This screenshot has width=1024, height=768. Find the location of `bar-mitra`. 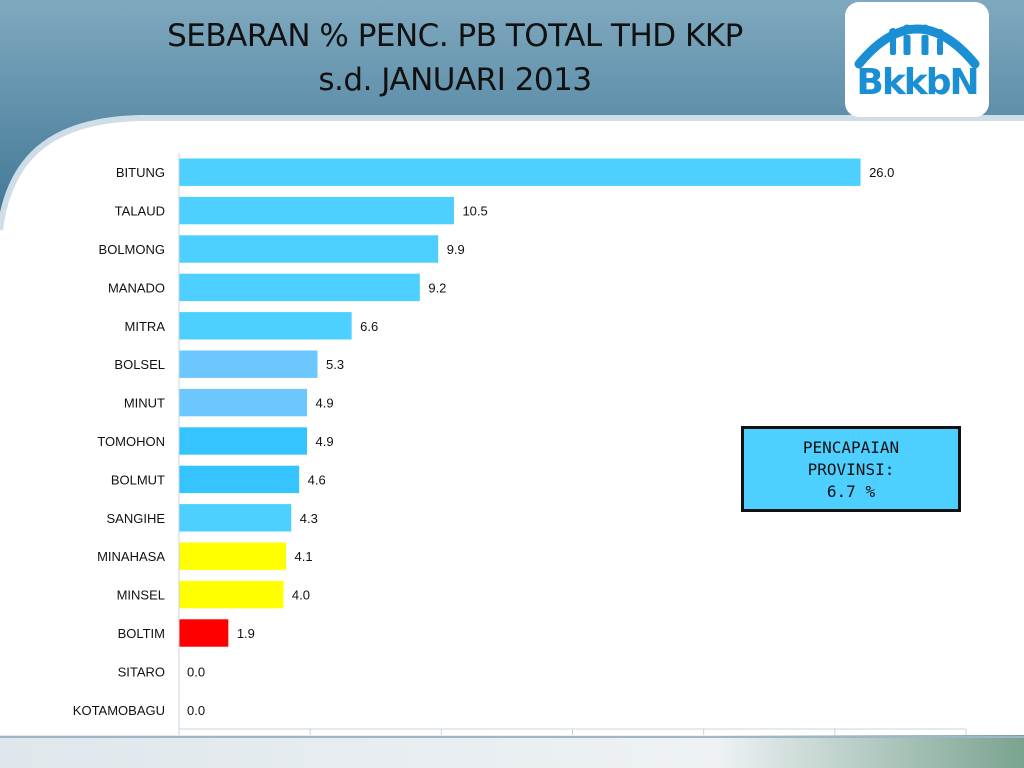

bar-mitra is located at coordinates (265, 326).